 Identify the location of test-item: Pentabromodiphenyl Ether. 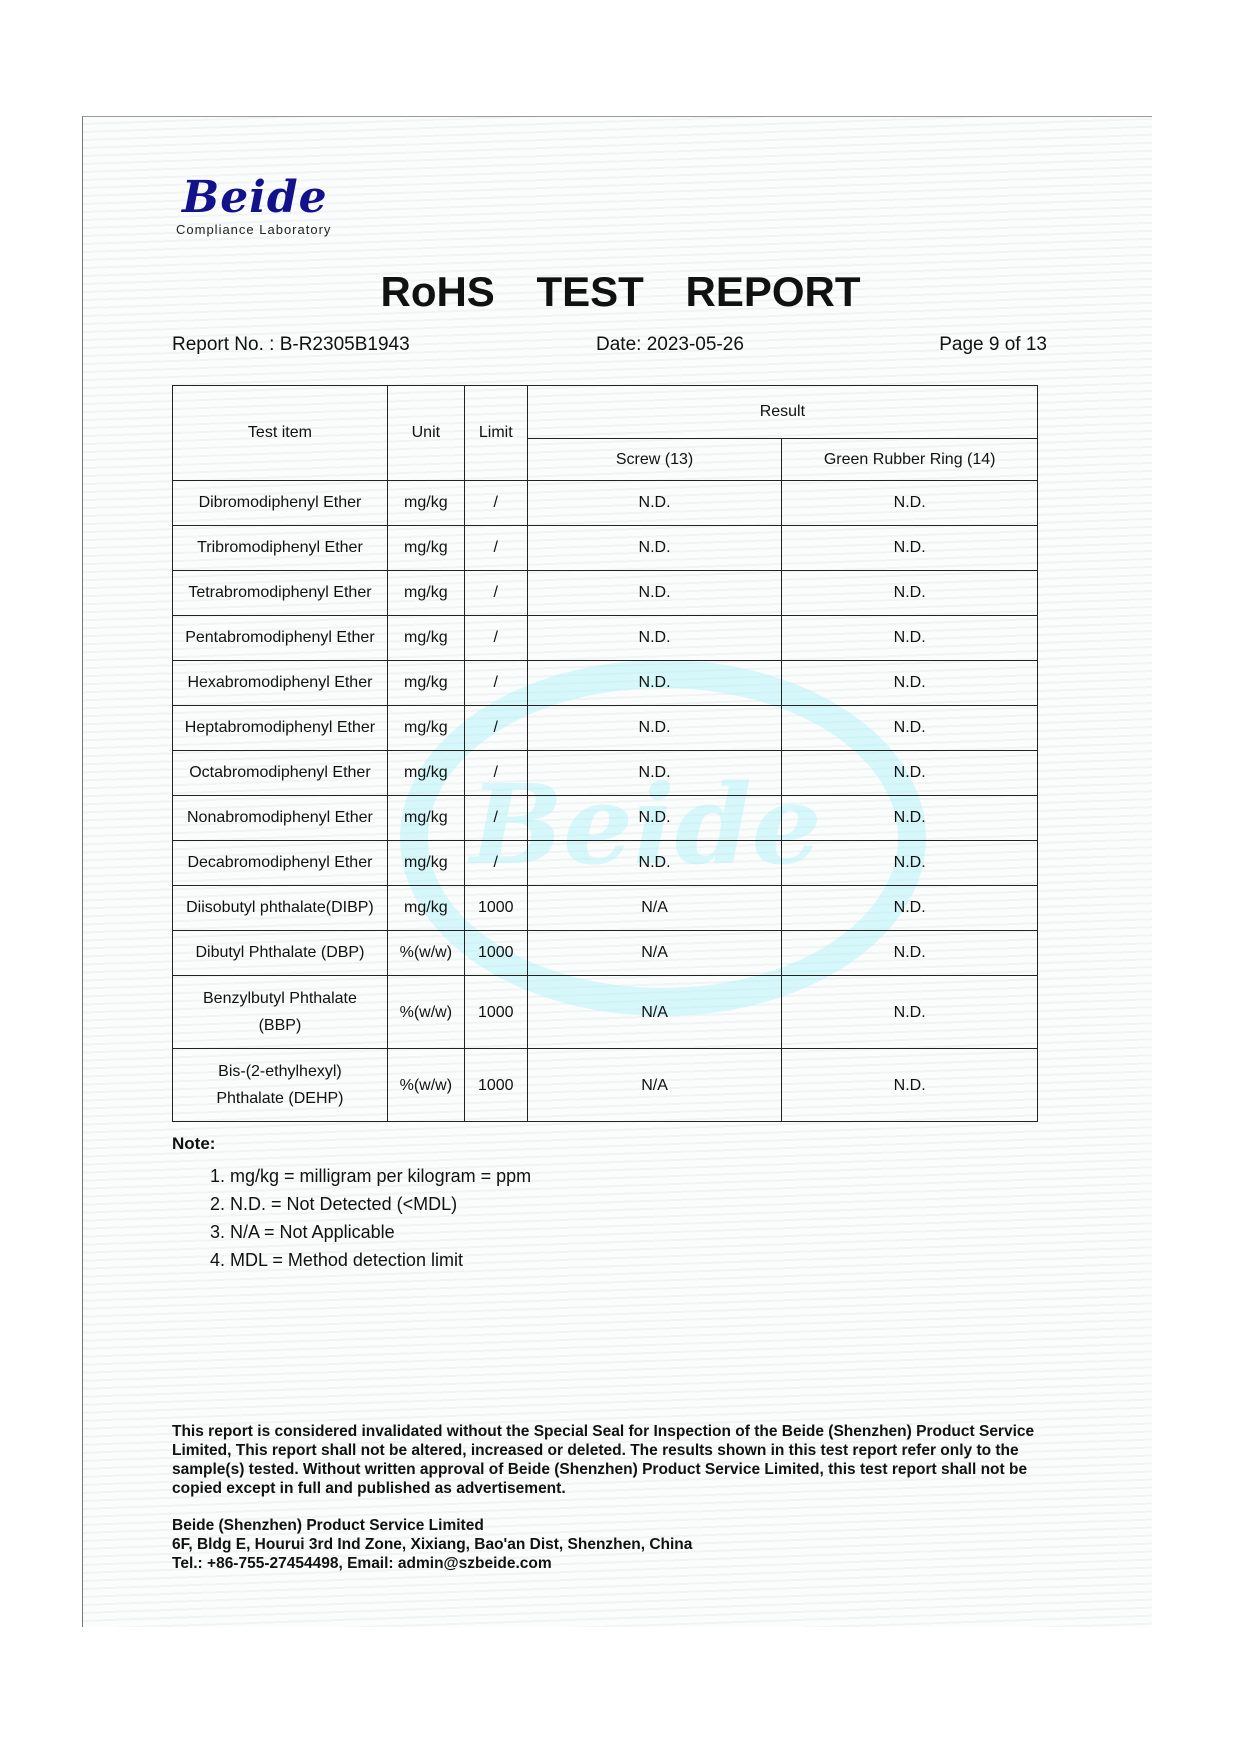
(280, 637).